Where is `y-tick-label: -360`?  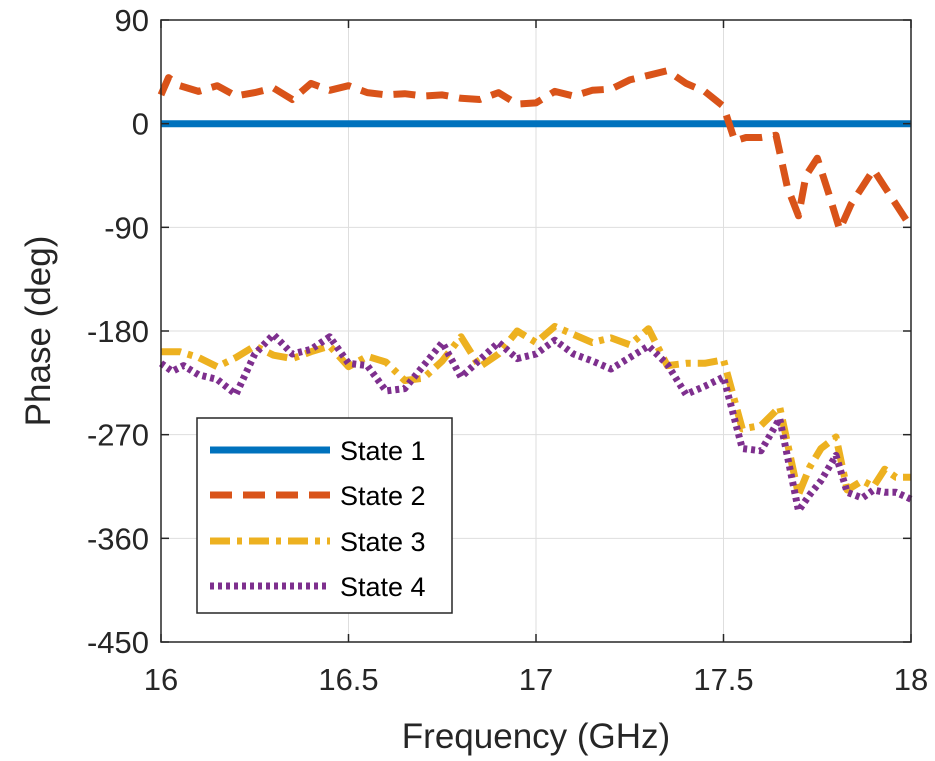
y-tick-label: -360 is located at coordinates (118, 538).